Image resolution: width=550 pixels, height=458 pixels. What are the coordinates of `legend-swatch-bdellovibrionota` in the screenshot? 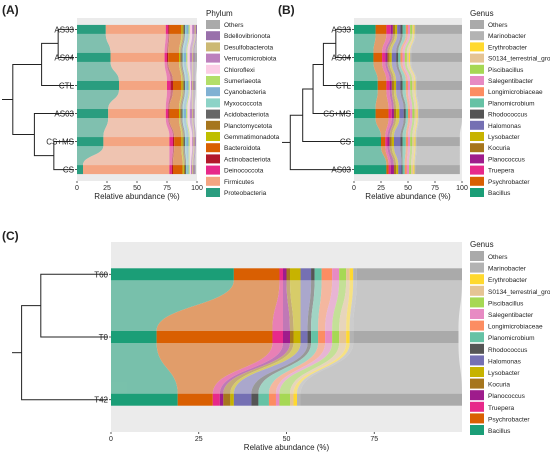 It's located at (213, 36).